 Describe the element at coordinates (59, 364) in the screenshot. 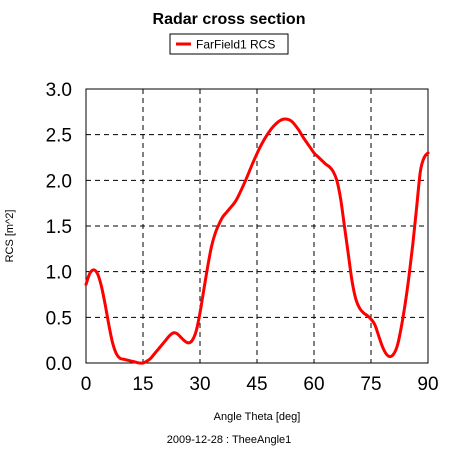

I see `y-tick-label: 0.0` at that location.